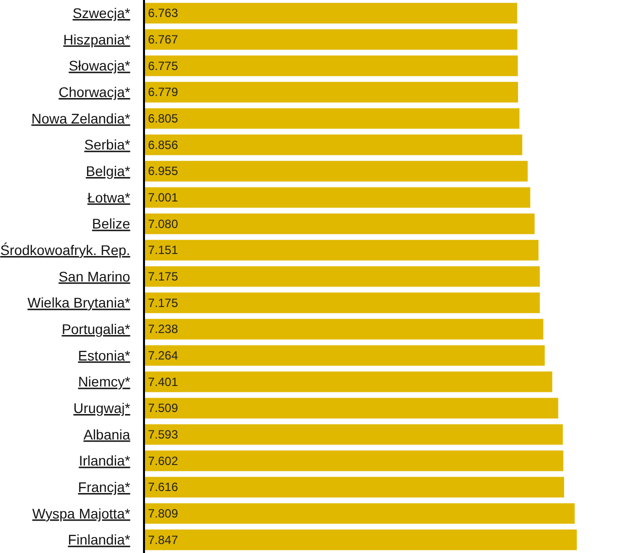  What do you see at coordinates (81, 118) in the screenshot?
I see `y-tick-label: Nowa Zelandia*` at bounding box center [81, 118].